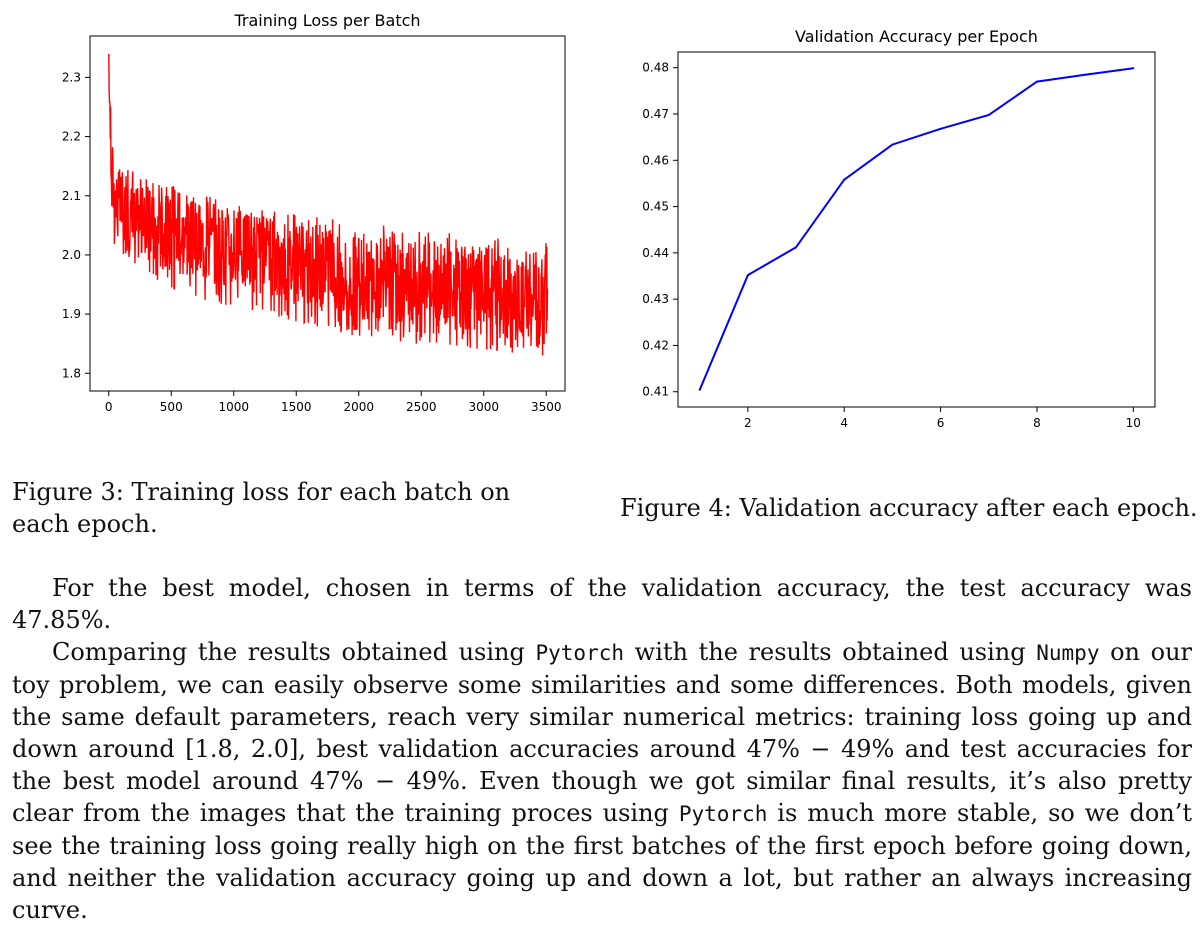 The width and height of the screenshot is (1204, 926). I want to click on x-tick-label: 4, so click(844, 423).